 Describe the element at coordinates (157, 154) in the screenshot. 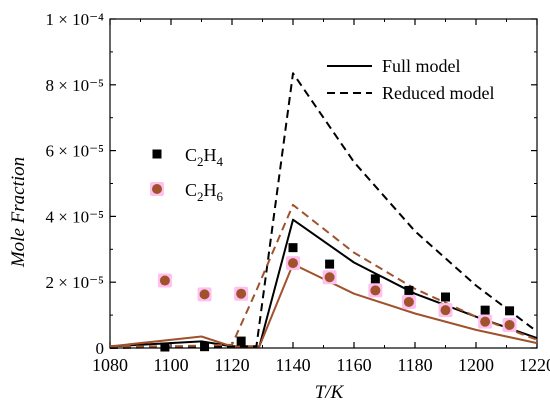

I see `legend-marker-square` at that location.